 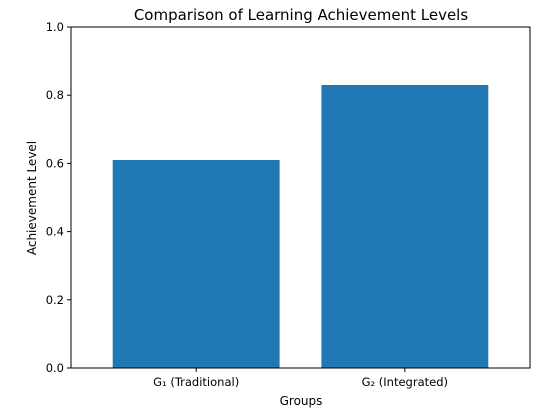 I want to click on y-tick-label: 0.0, so click(x=55, y=368).